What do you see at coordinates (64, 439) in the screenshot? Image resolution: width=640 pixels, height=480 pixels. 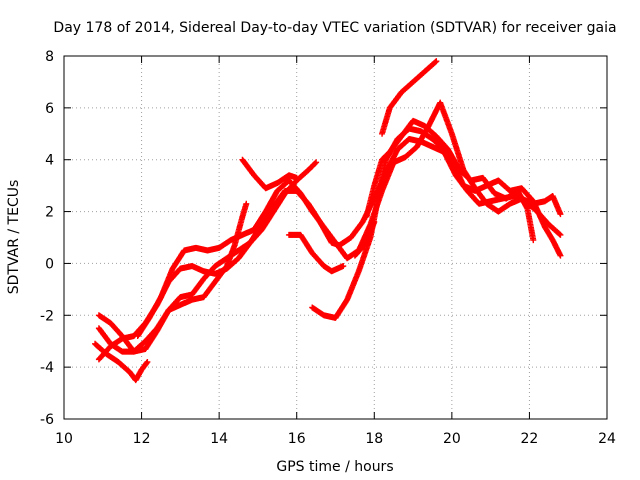 I see `x-tick-label: 10` at bounding box center [64, 439].